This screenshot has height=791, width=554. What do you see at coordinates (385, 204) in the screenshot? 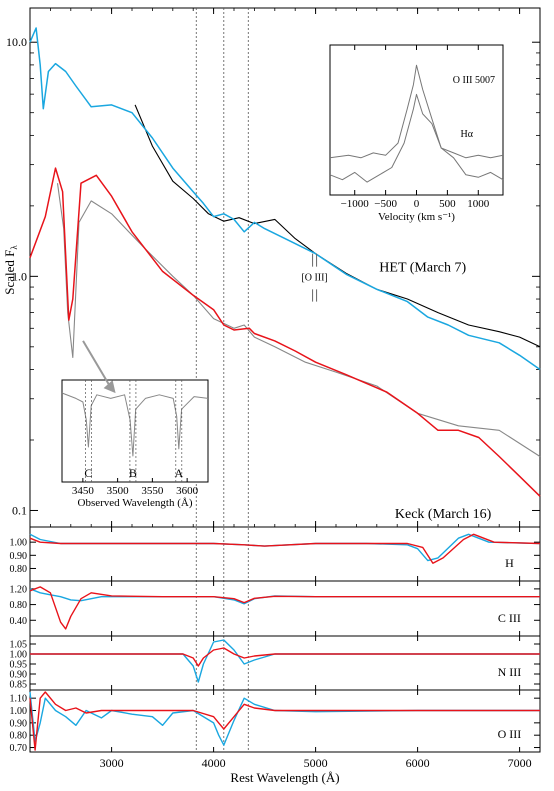
I see `velocity-x-tick-label: −500` at bounding box center [385, 204].